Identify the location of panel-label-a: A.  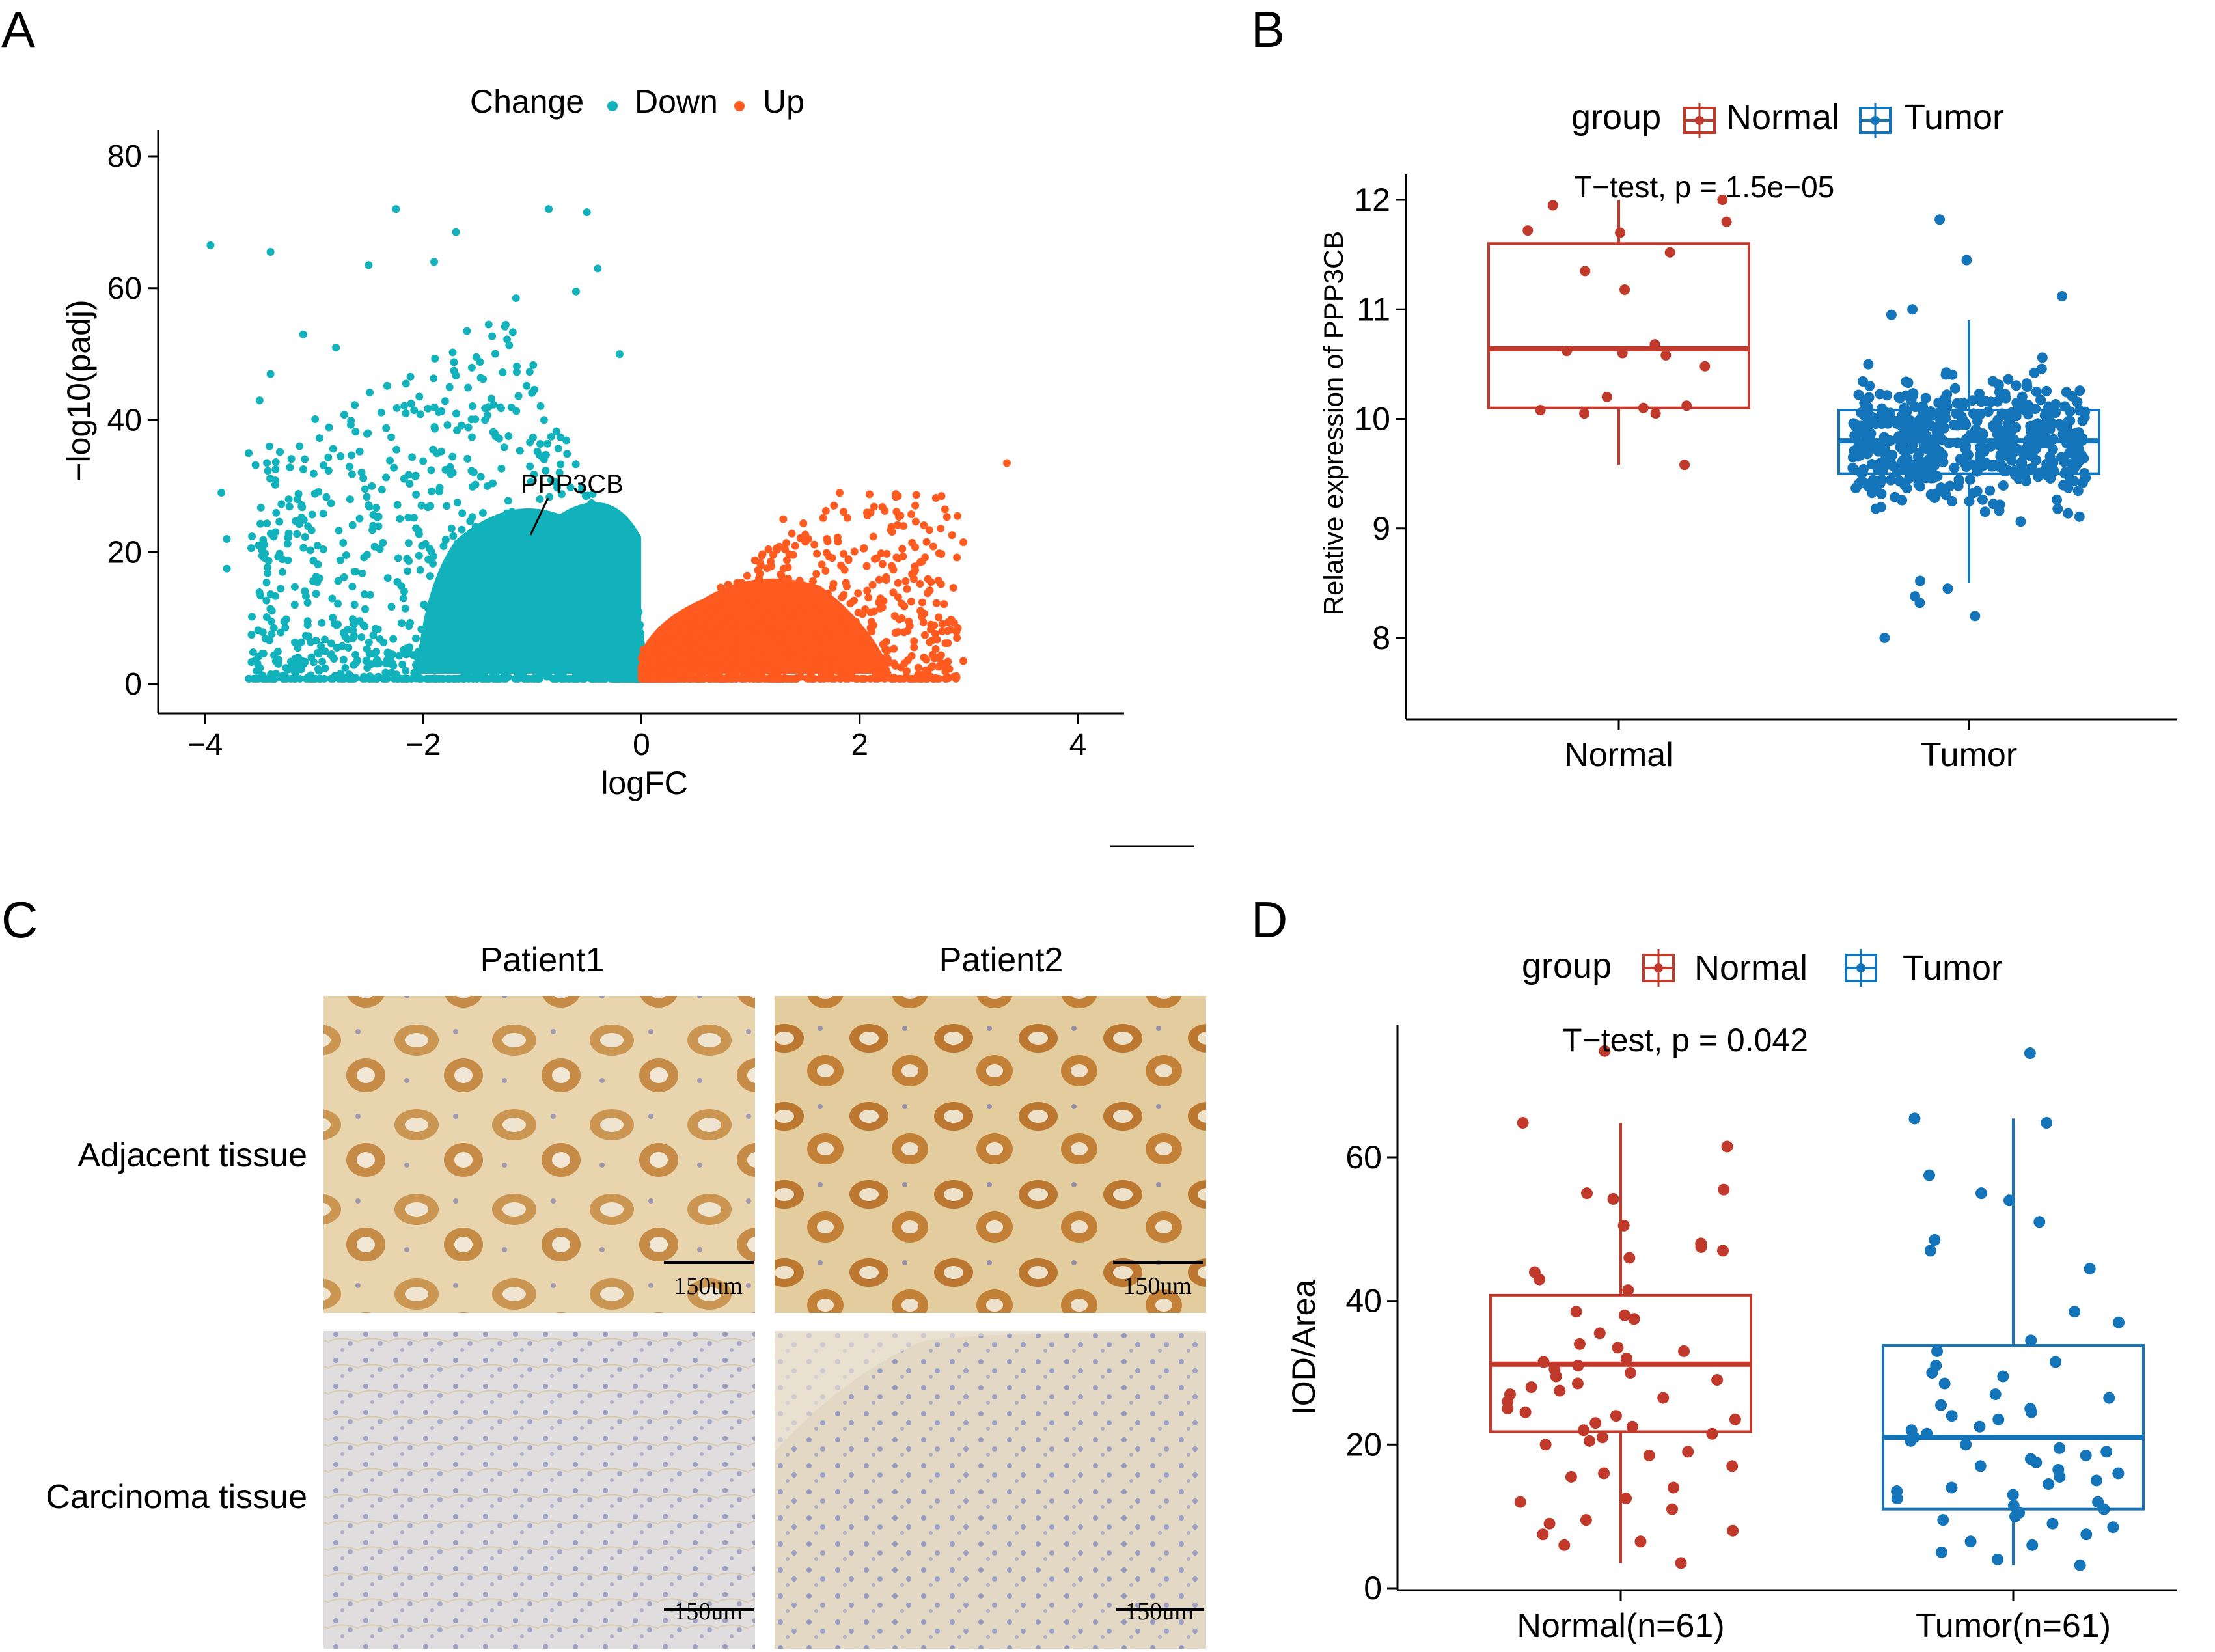
(18, 29).